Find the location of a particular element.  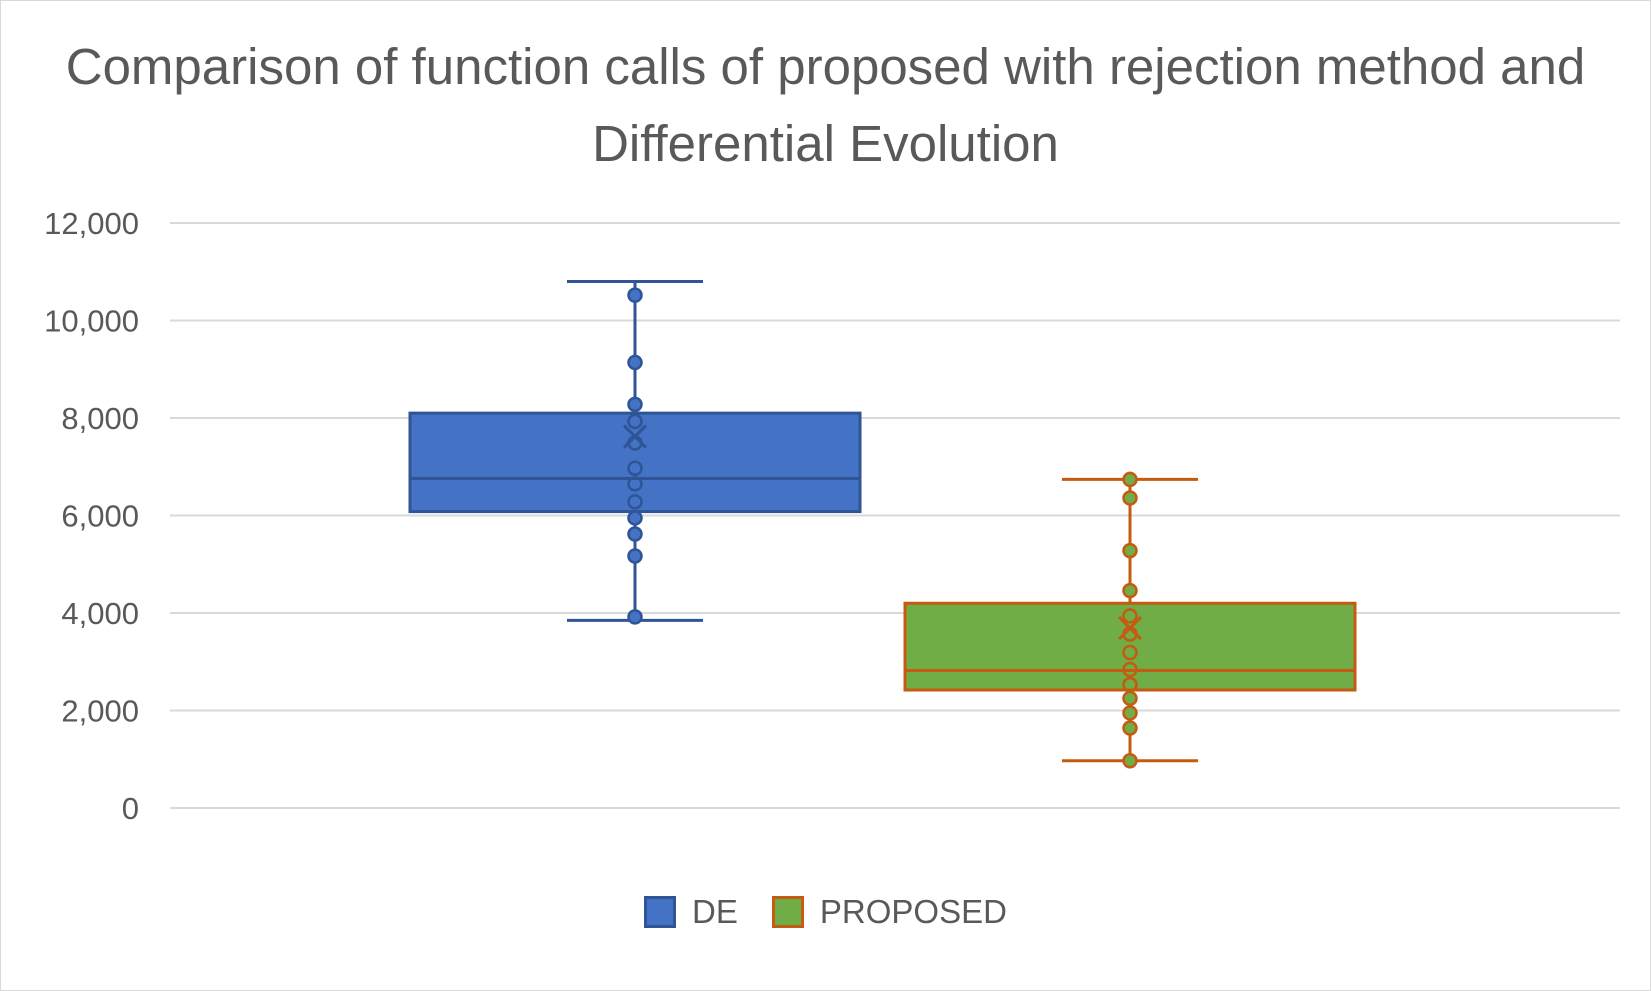

legend: DE PROPOSED is located at coordinates (825, 912).